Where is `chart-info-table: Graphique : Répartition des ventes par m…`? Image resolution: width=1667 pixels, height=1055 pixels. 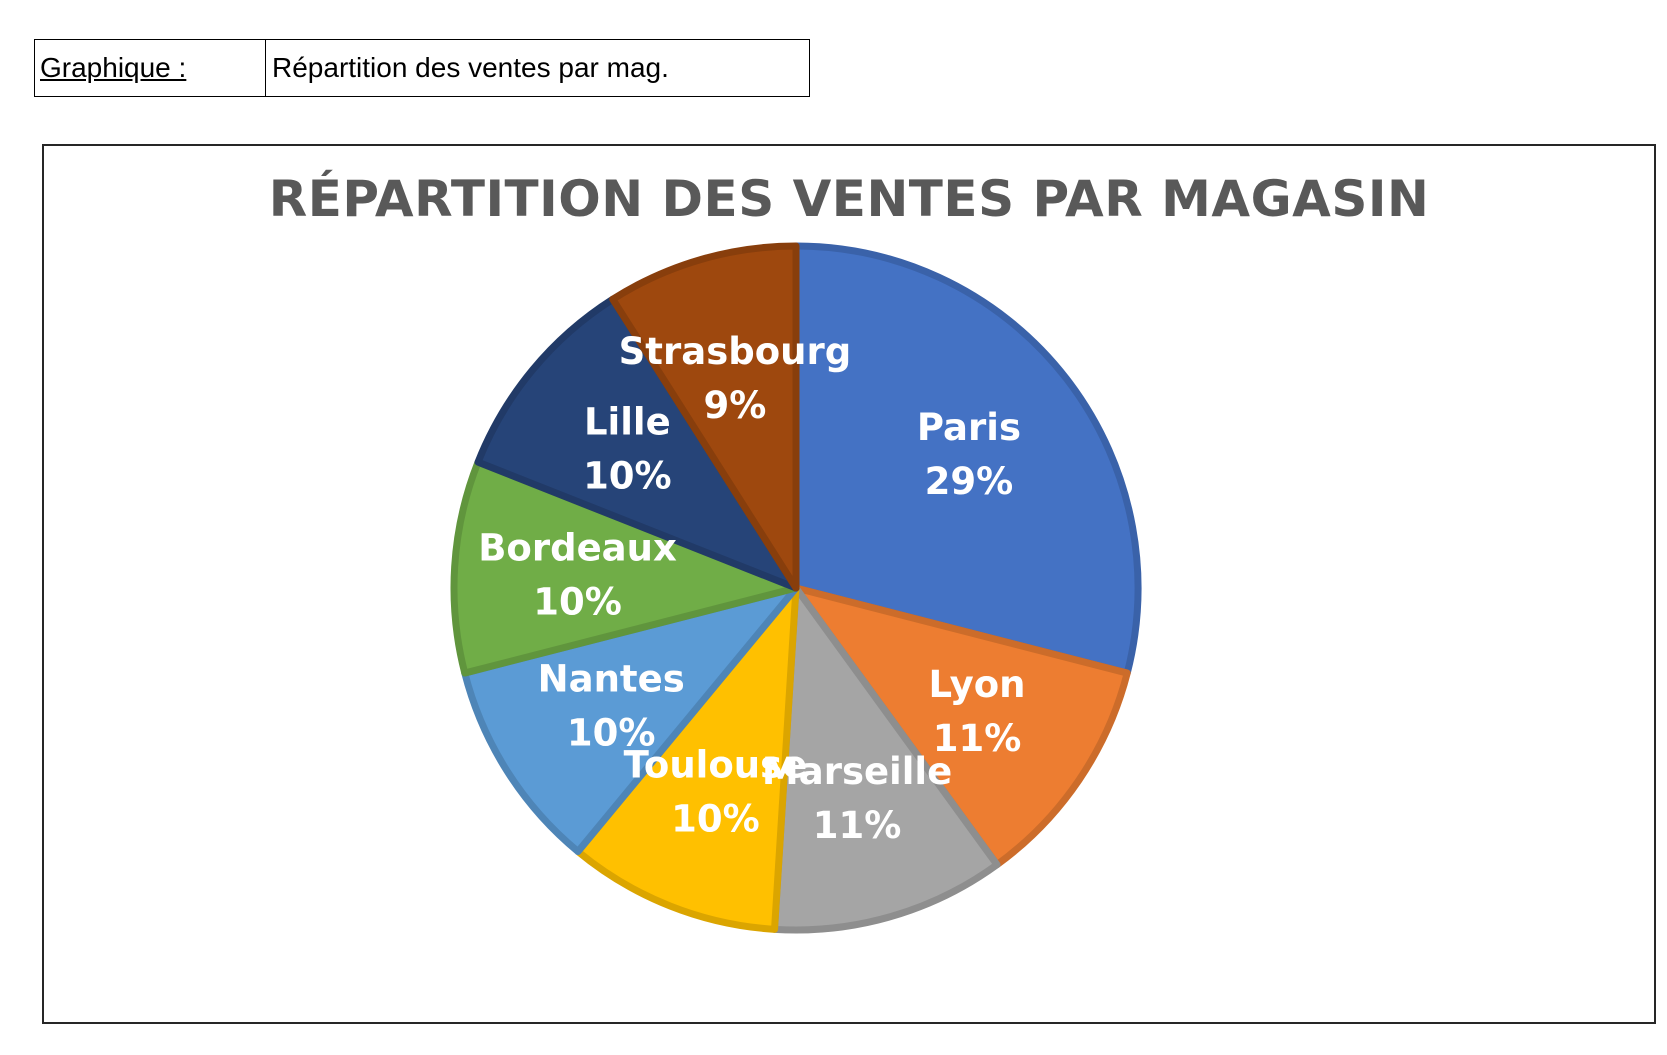 chart-info-table: Graphique : Répartition des ventes par m… is located at coordinates (422, 68).